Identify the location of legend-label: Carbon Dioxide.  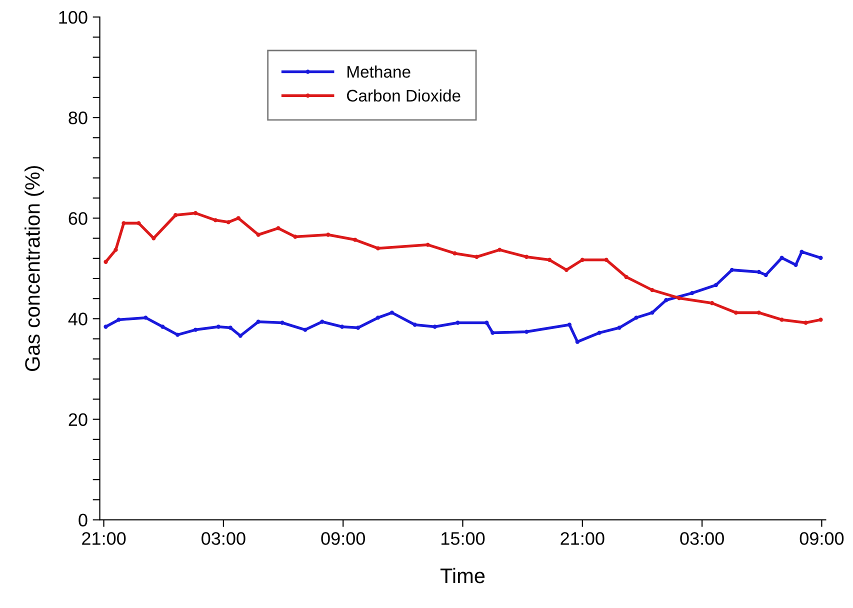
(403, 95).